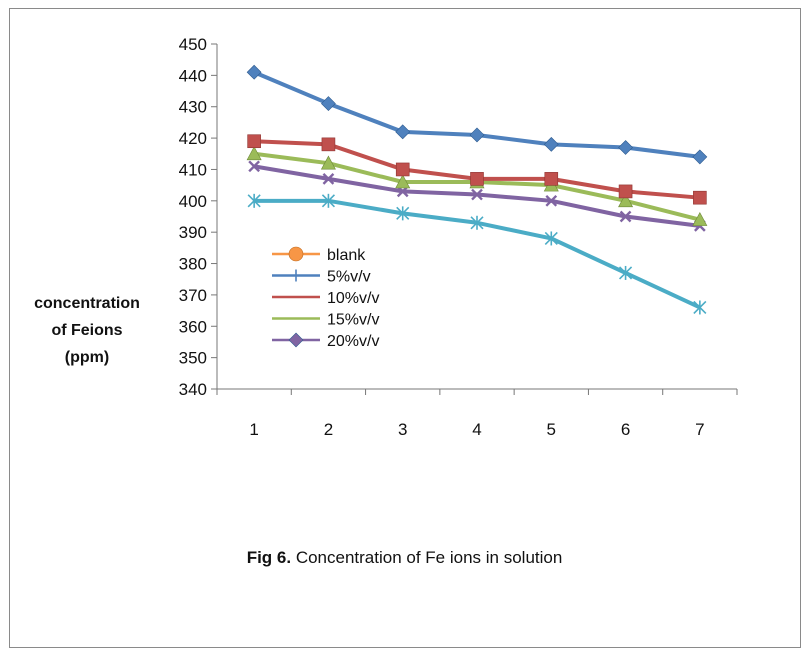 Image resolution: width=809 pixels, height=648 pixels. I want to click on x-tick-label: 4, so click(476, 429).